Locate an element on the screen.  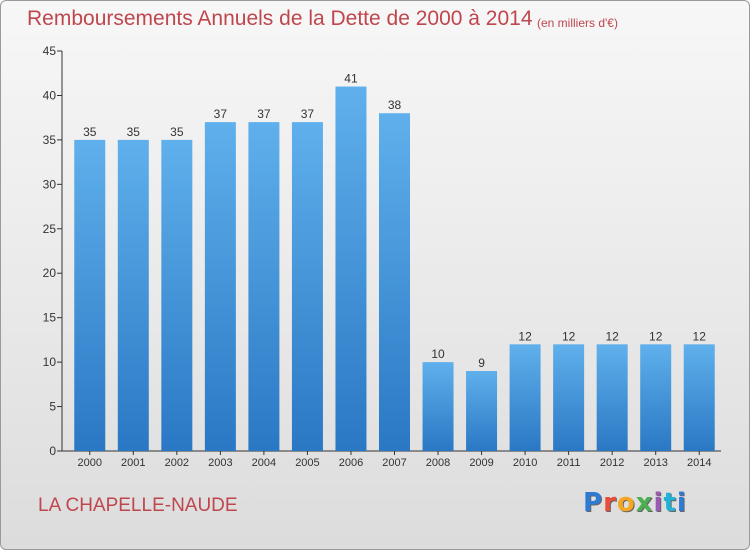
bar-2014 is located at coordinates (699, 397).